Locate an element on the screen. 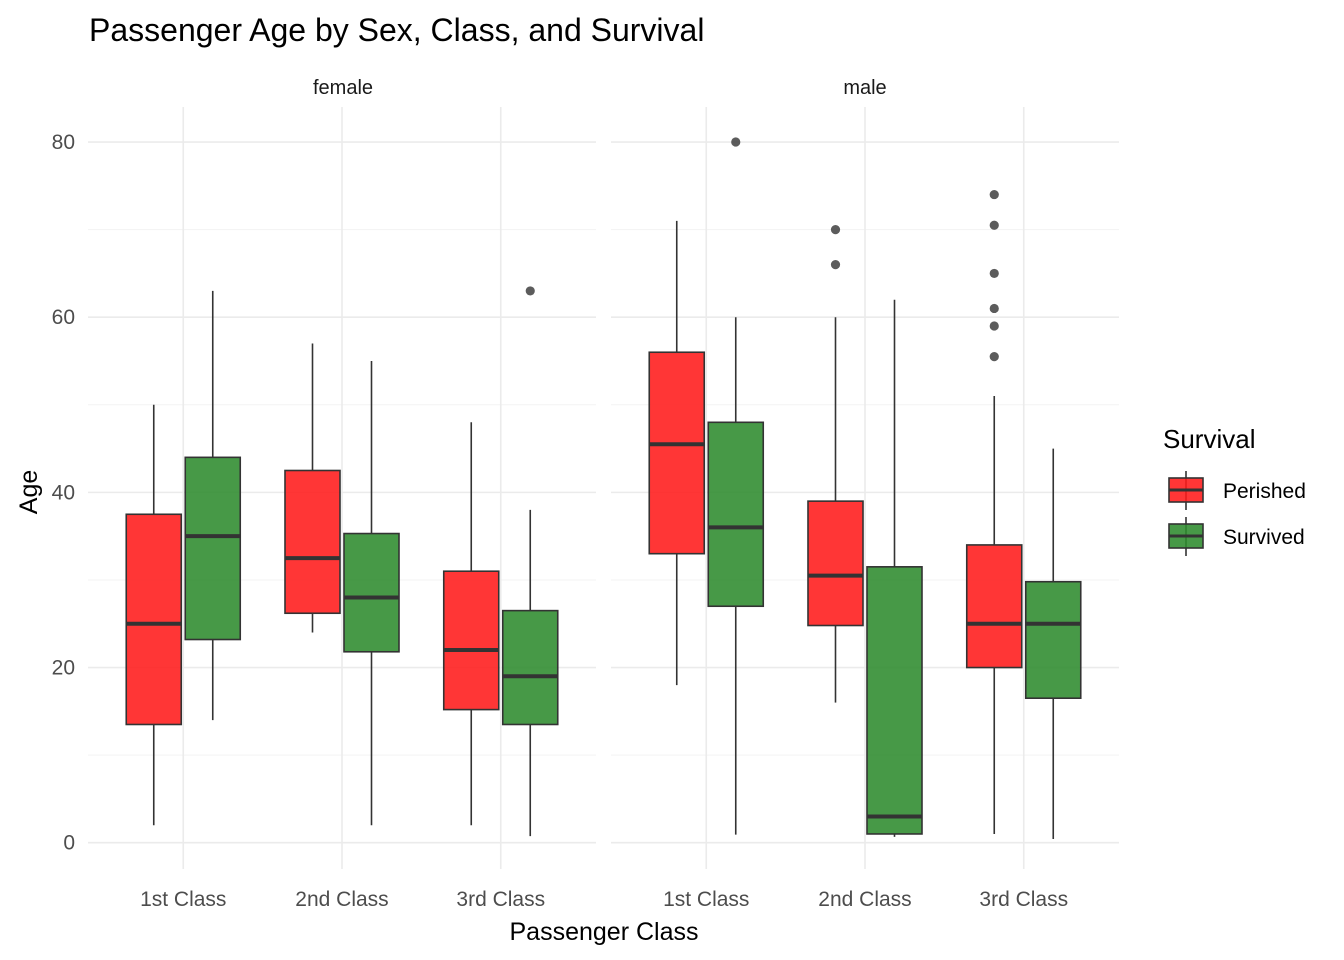 This screenshot has height=960, width=1344. legend-item-survived: Survived is located at coordinates (1236, 536).